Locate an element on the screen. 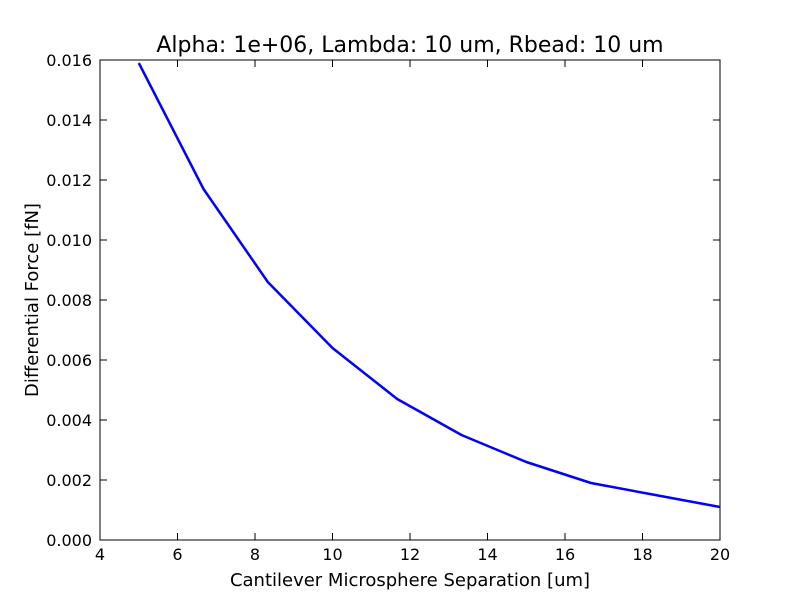  y-tick-label: 0.008 is located at coordinates (69, 300).